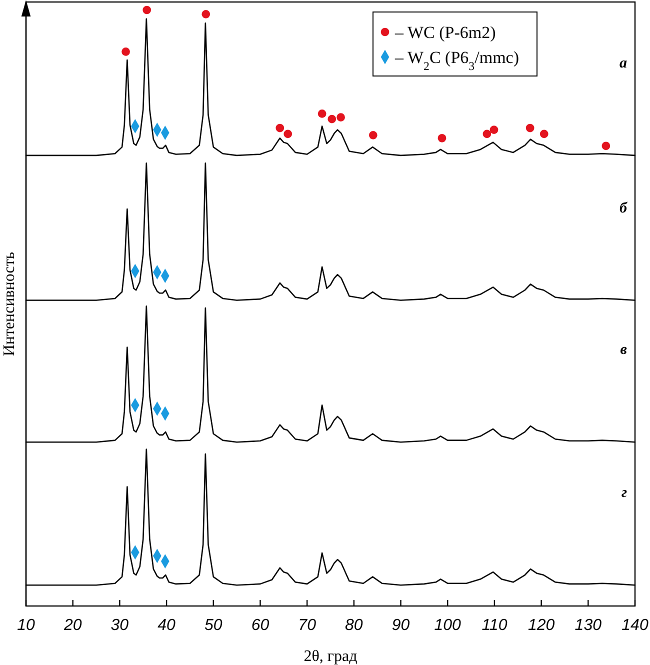 This screenshot has height=665, width=650. I want to click on annotation: в, so click(624, 350).